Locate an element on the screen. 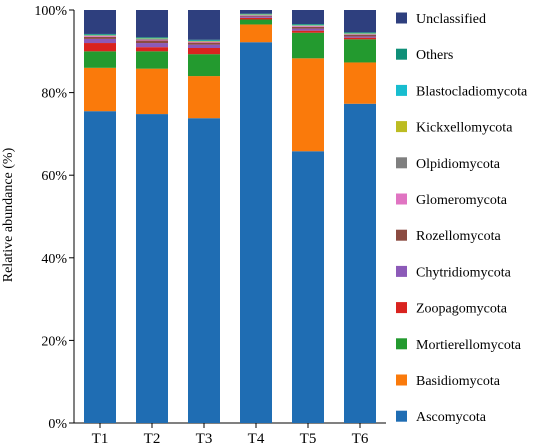 Image resolution: width=537 pixels, height=448 pixels. legend-item: Others is located at coordinates (424, 55).